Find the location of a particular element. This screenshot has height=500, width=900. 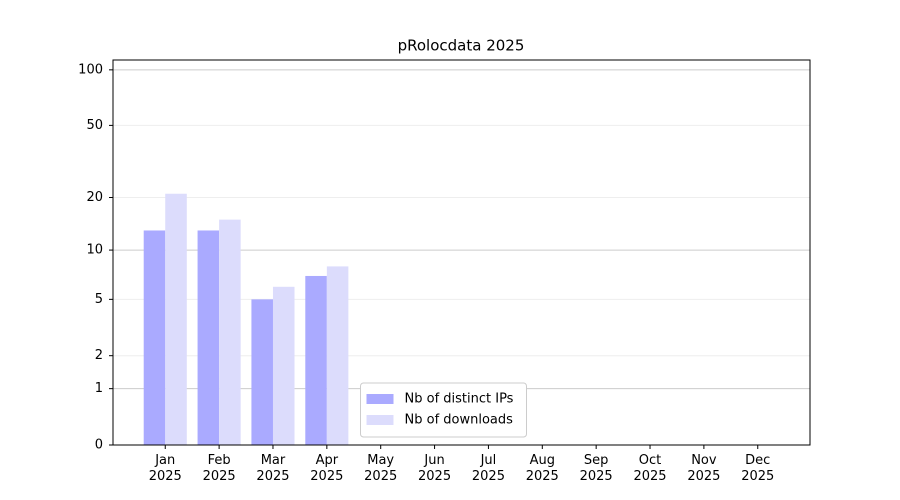

x-tick-label: Jun 2025 is located at coordinates (435, 468).